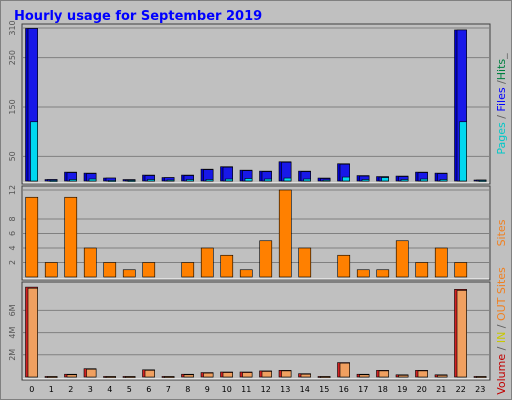 This screenshot has width=512, height=400. Describe the element at coordinates (138, 16) in the screenshot. I see `chart-title: Hourly usage for September 2019` at that location.